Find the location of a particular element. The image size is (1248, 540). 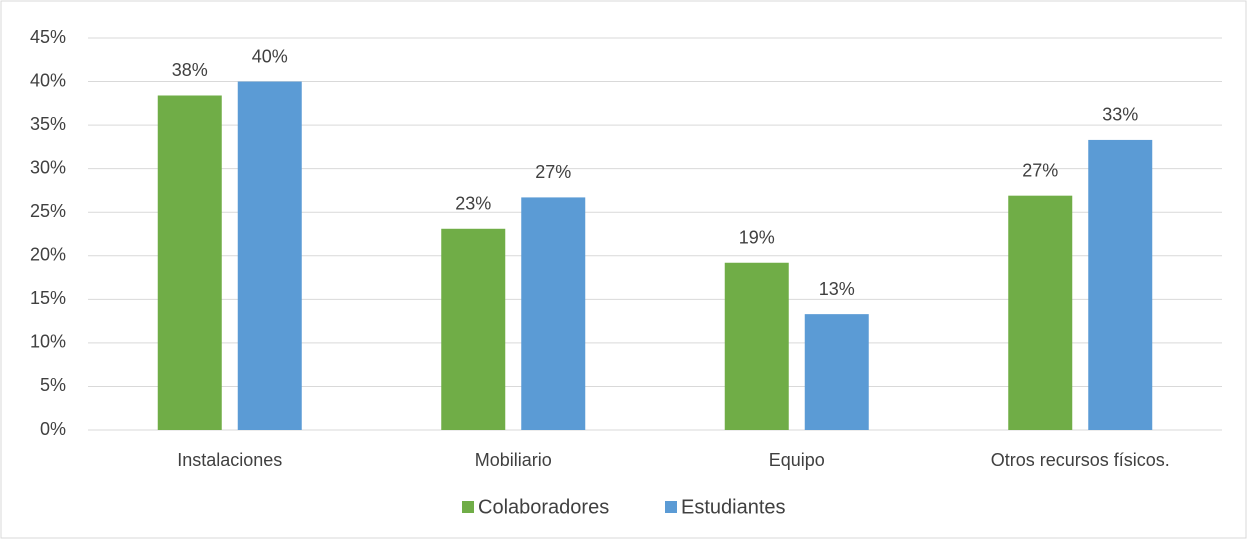

data-label: 38% is located at coordinates (190, 70).